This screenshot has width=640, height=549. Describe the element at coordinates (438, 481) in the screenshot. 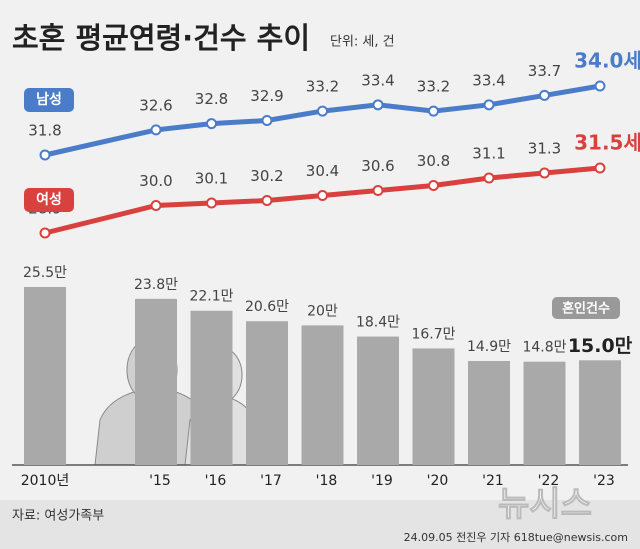

I see `x-tick-label: '20` at that location.